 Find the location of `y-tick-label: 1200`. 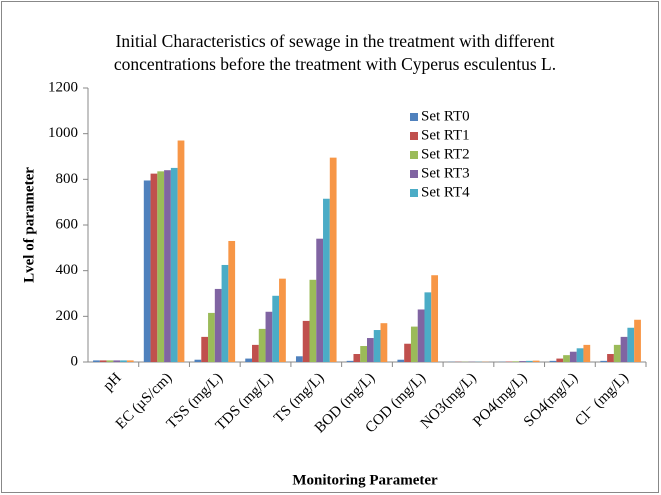

y-tick-label: 1200 is located at coordinates (63, 87).